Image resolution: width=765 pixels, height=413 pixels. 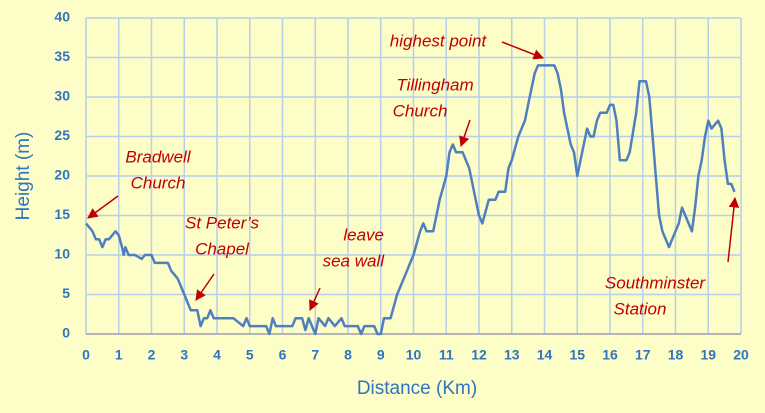 What do you see at coordinates (62, 17) in the screenshot?
I see `y-tick-label: 40` at bounding box center [62, 17].